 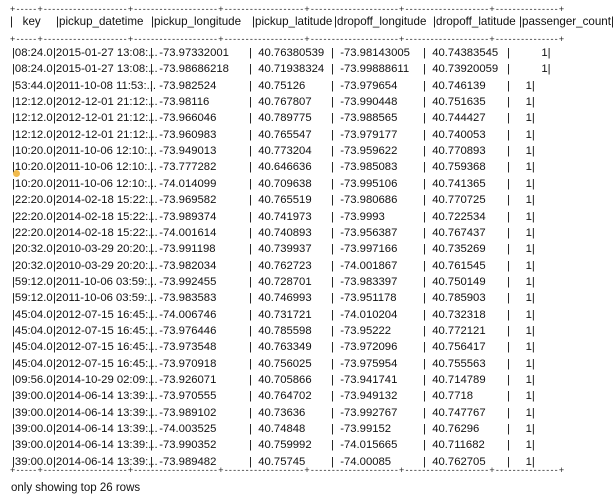 What do you see at coordinates (32, 249) in the screenshot?
I see `table-cell-key: |20:32.0` at bounding box center [32, 249].